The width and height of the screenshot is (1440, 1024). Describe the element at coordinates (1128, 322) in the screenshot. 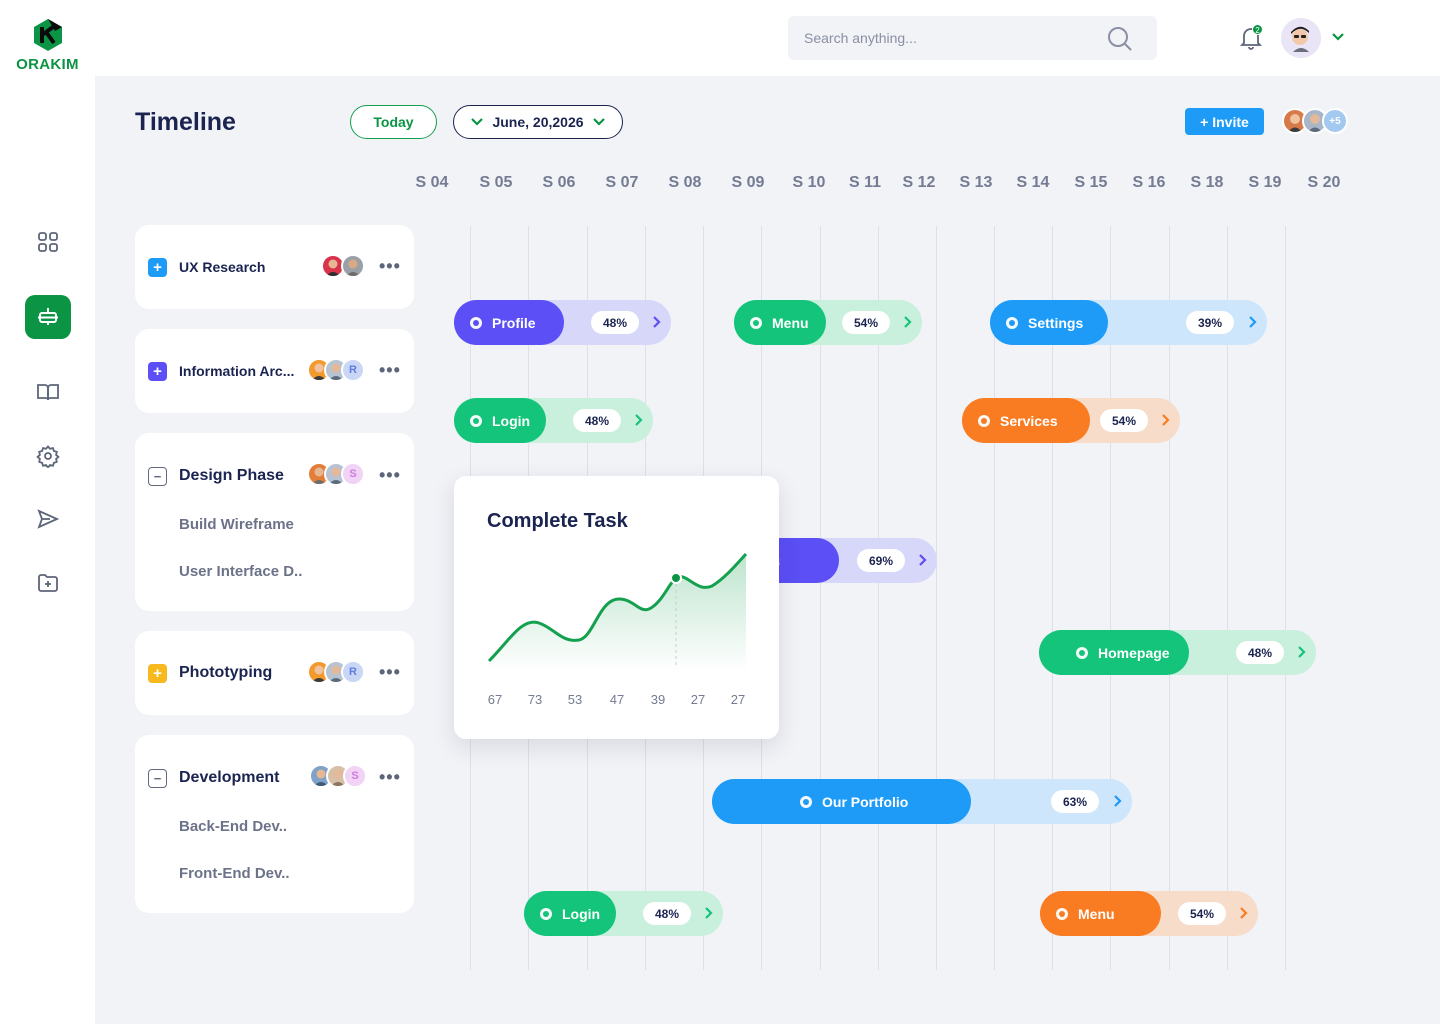

I see `gantt-bar-settings: Settings 39%` at that location.